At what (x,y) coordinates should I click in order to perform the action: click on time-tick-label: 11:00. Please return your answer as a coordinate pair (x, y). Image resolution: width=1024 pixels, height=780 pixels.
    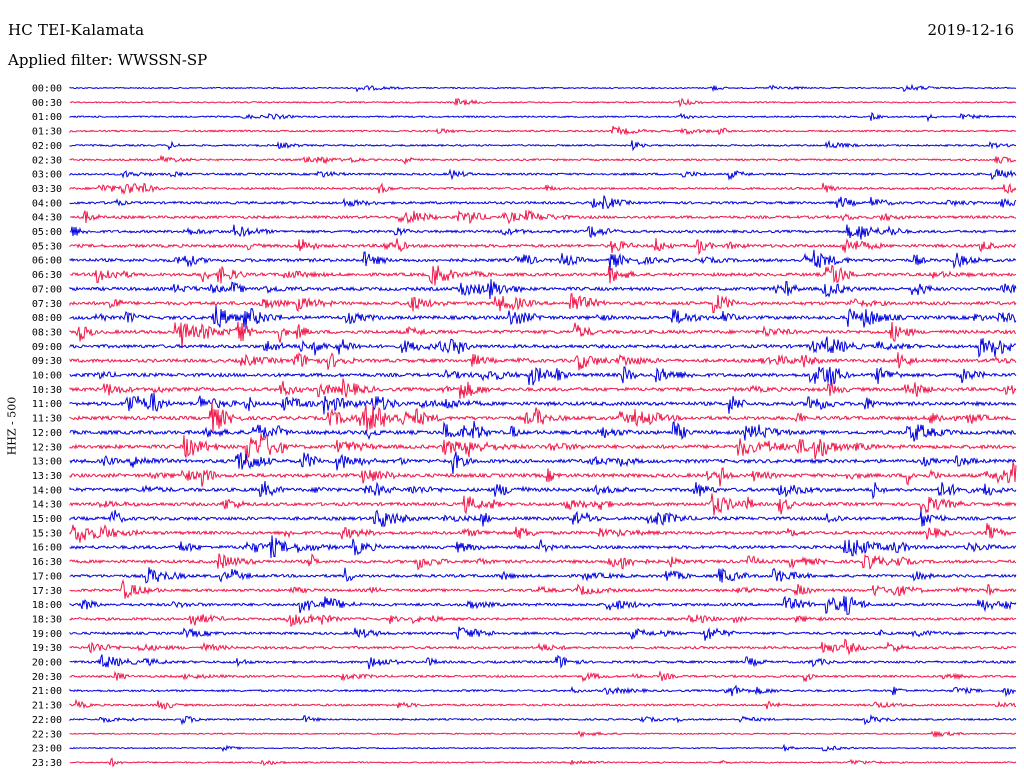
    Looking at the image, I should click on (47, 404).